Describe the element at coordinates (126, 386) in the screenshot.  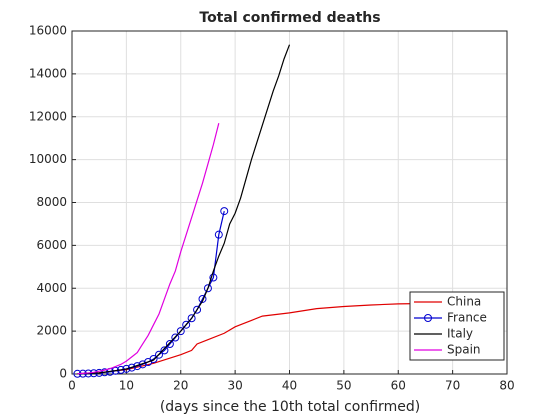
I see `x-tick-label: 10` at that location.